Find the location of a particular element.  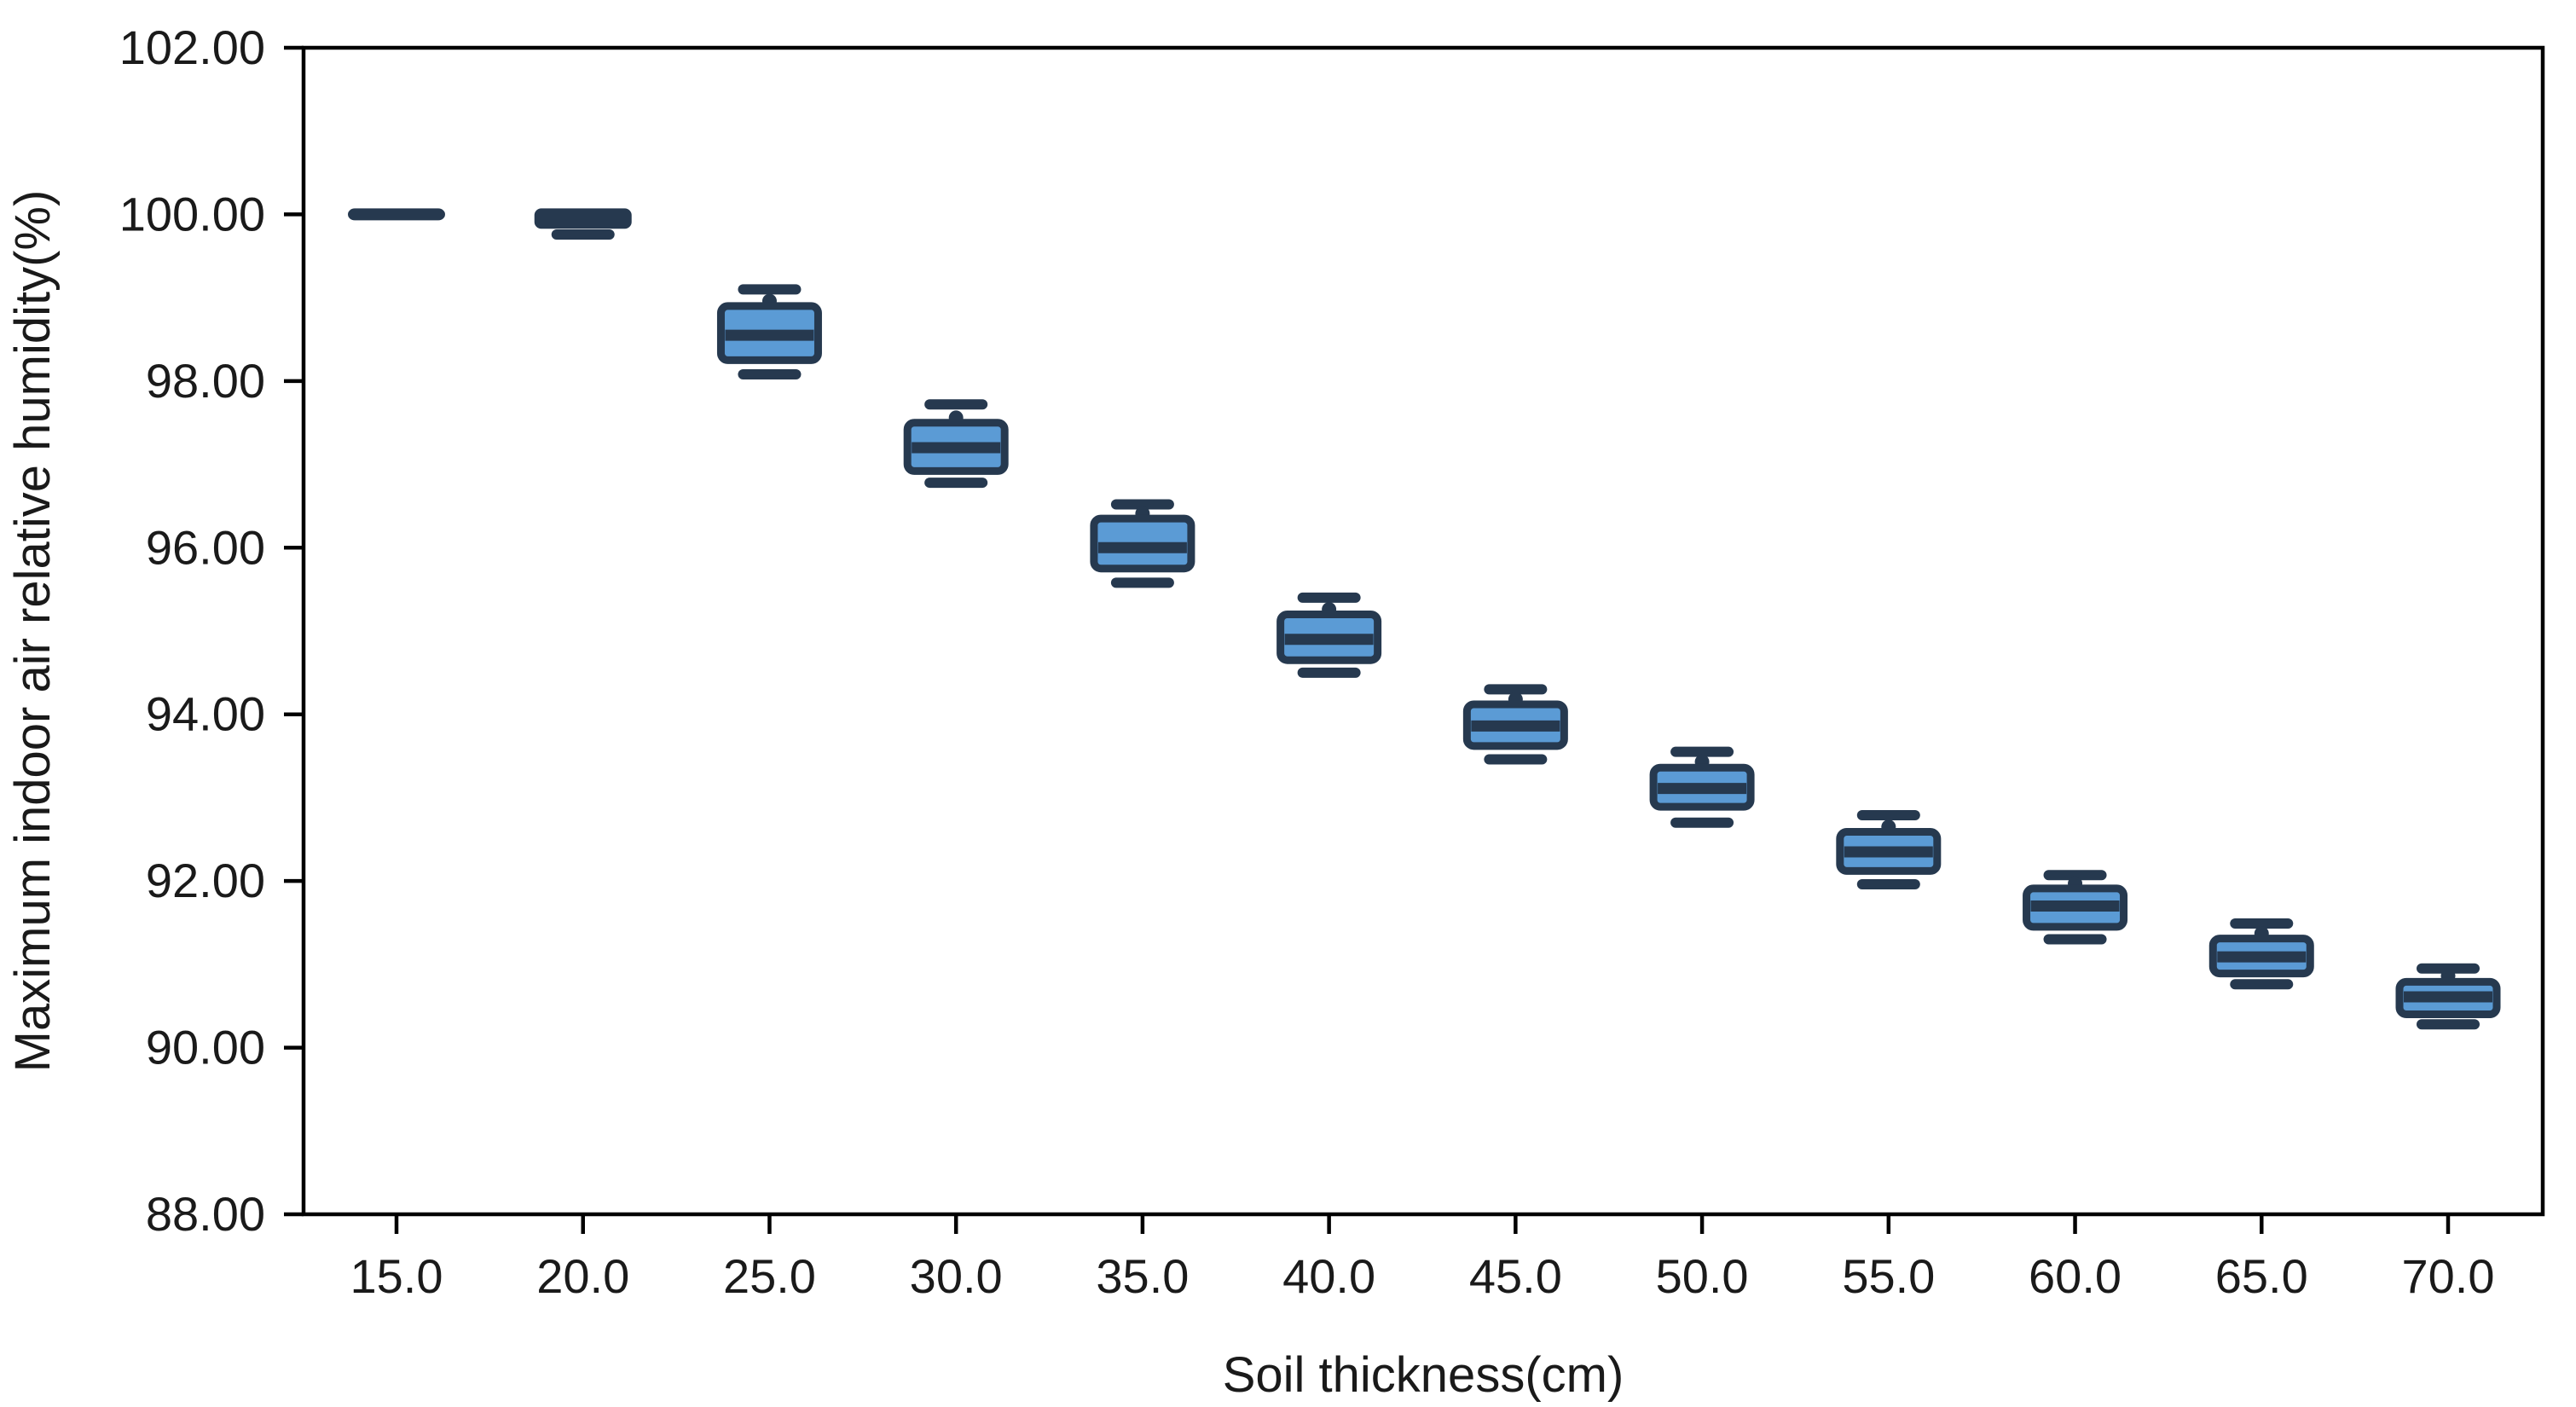

x-tick-label: 35.0 is located at coordinates (1142, 1276).